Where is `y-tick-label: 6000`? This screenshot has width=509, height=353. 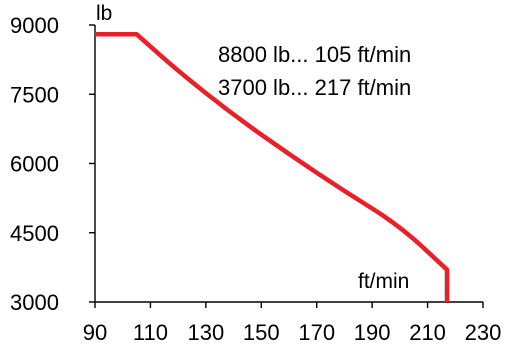
y-tick-label: 6000 is located at coordinates (34, 164).